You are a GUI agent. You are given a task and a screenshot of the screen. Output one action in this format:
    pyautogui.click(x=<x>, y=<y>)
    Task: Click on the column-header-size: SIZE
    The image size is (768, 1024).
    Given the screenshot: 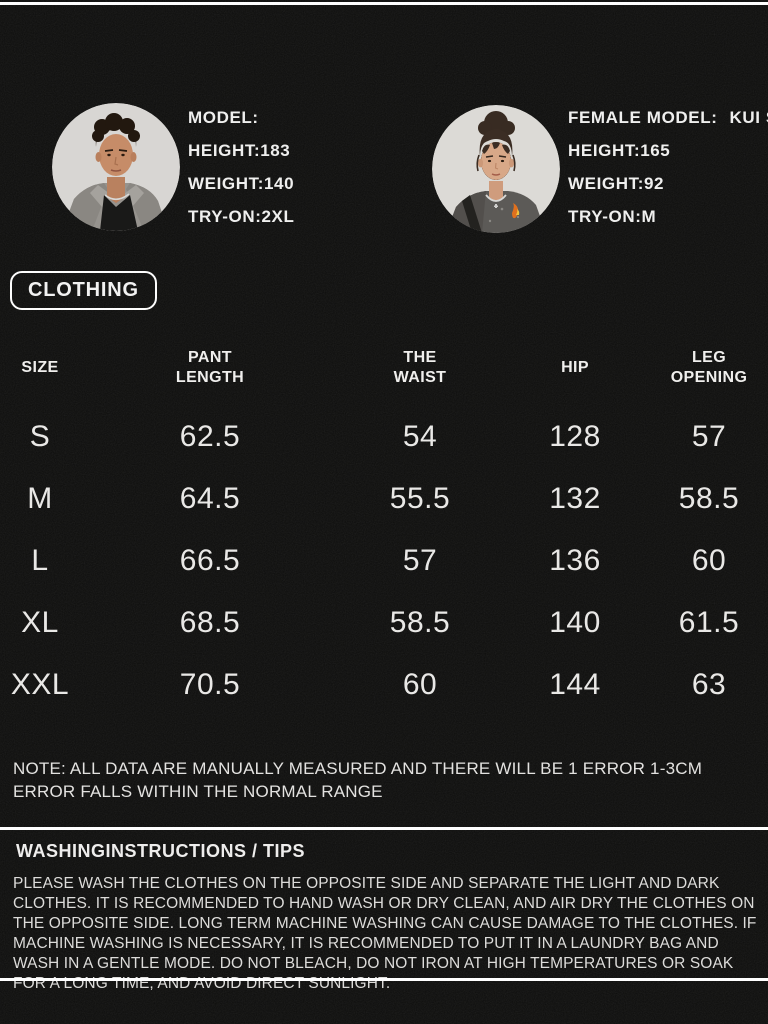 What is the action you would take?
    pyautogui.click(x=40, y=367)
    